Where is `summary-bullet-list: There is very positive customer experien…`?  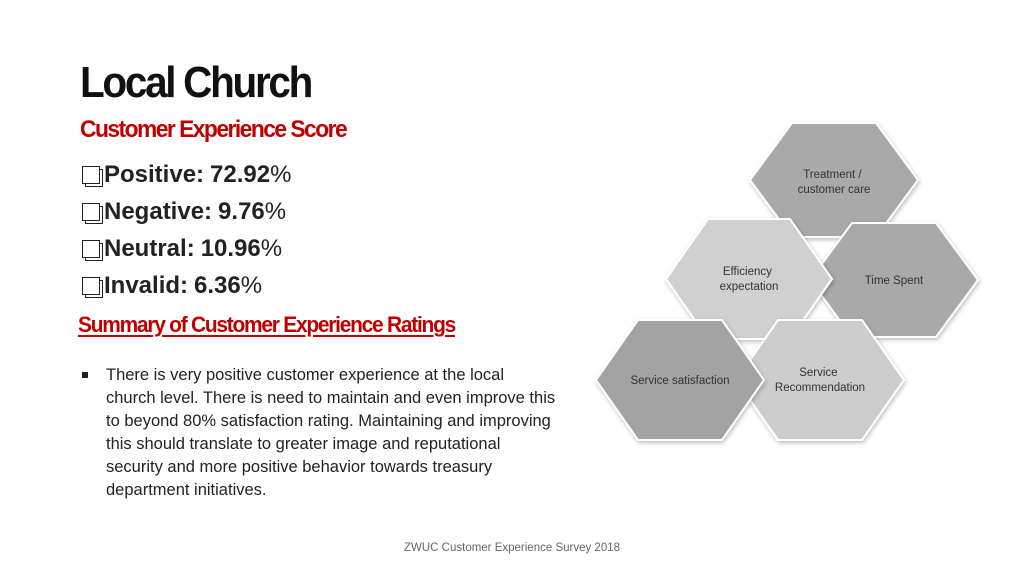 summary-bullet-list: There is very positive customer experien… is located at coordinates (318, 433).